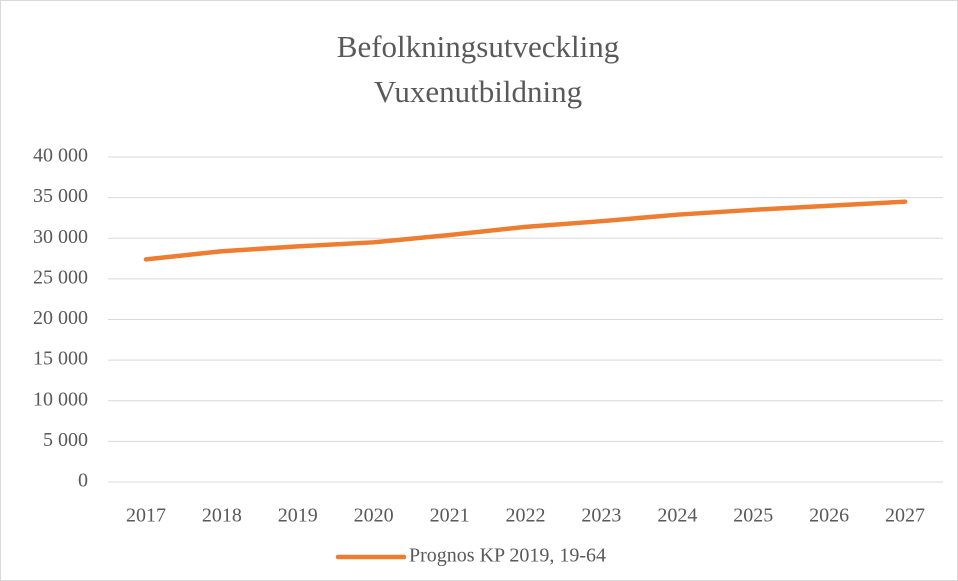  I want to click on y-tick-label: 15 000, so click(60, 359).